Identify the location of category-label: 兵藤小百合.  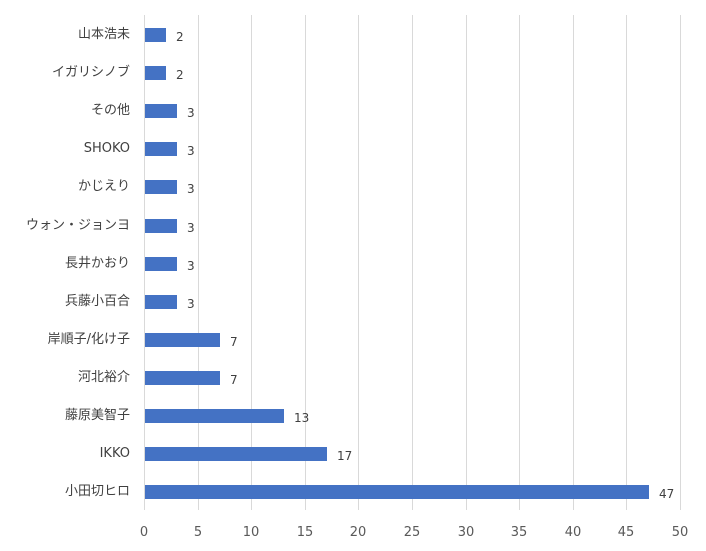
(97, 301).